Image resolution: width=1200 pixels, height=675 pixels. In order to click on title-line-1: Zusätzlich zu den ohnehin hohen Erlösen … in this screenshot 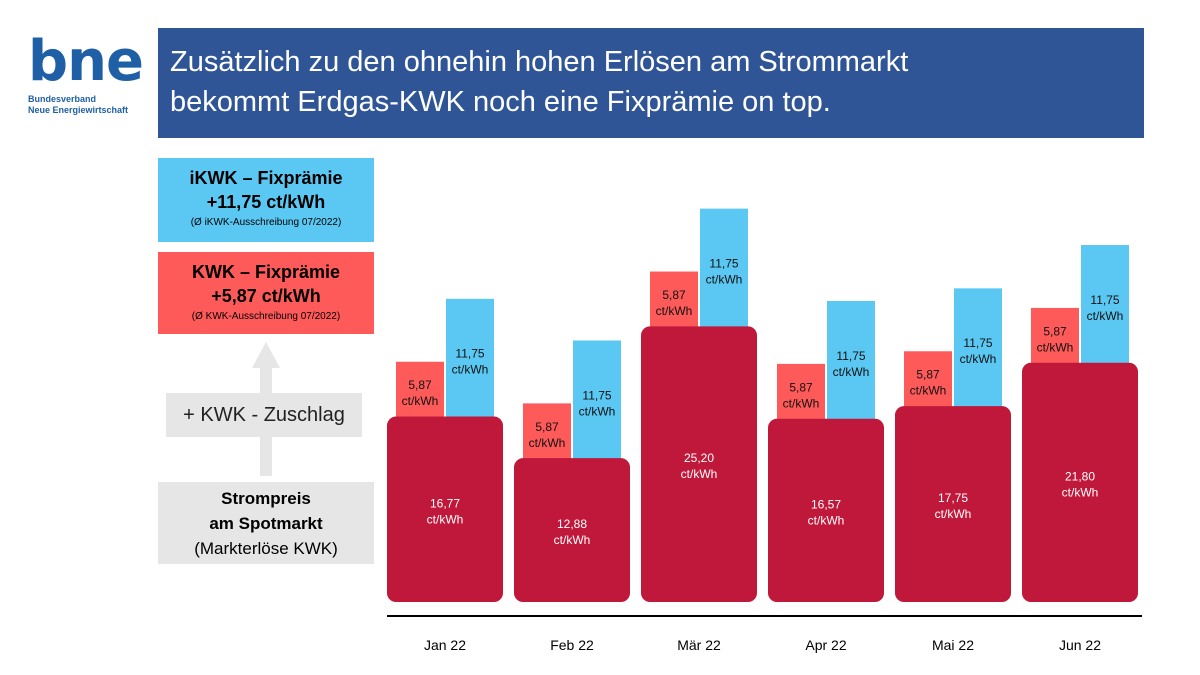, I will do `click(539, 62)`.